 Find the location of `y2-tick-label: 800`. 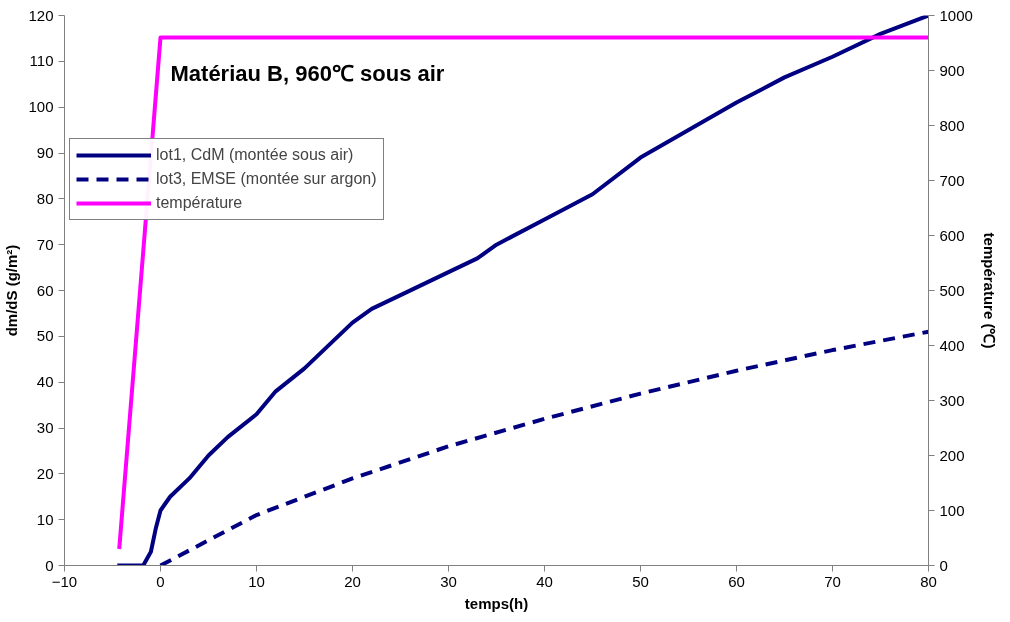

y2-tick-label: 800 is located at coordinates (952, 125).